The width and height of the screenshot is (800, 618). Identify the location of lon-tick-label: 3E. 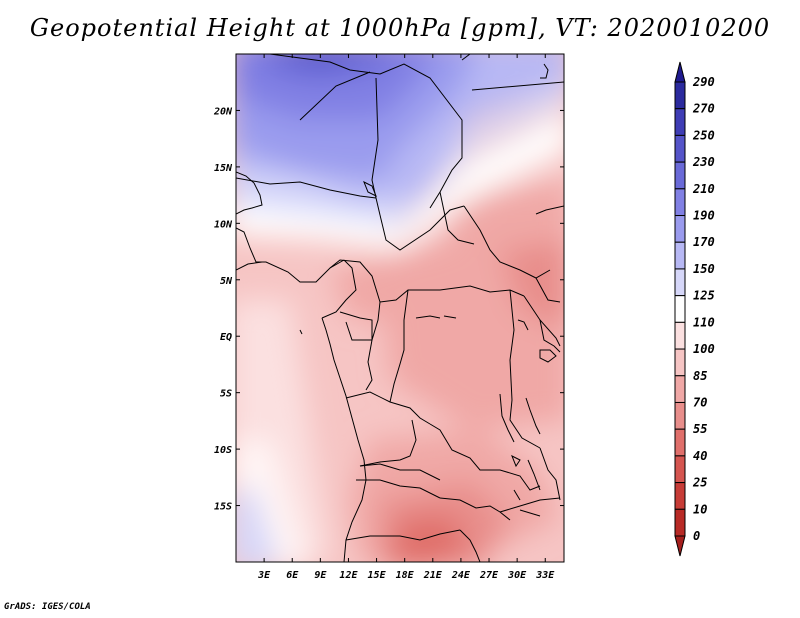
(264, 575).